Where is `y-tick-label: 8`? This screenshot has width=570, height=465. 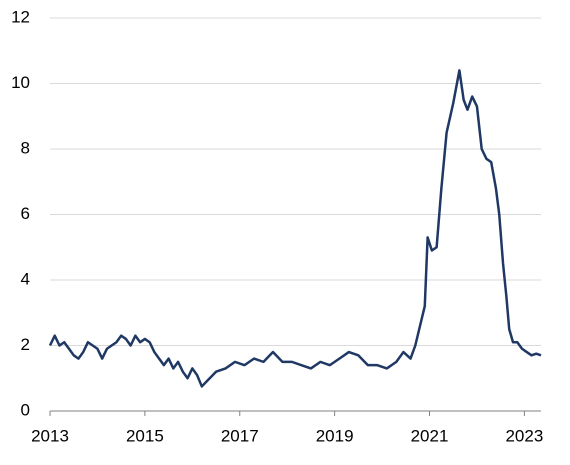 y-tick-label: 8 is located at coordinates (25, 147).